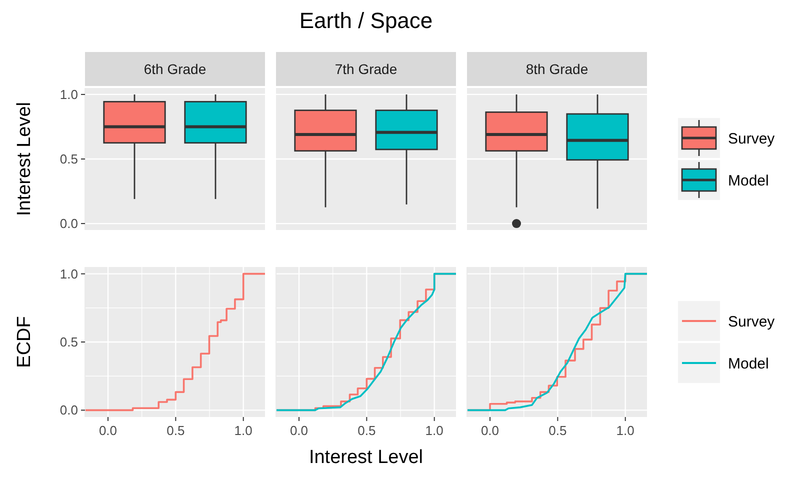  I want to click on y-axis-title: Interest Level, so click(24, 159).